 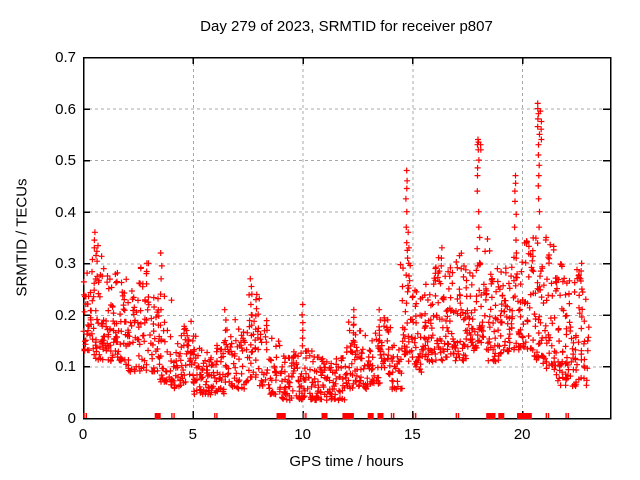 I want to click on zero-markers, so click(x=326, y=416).